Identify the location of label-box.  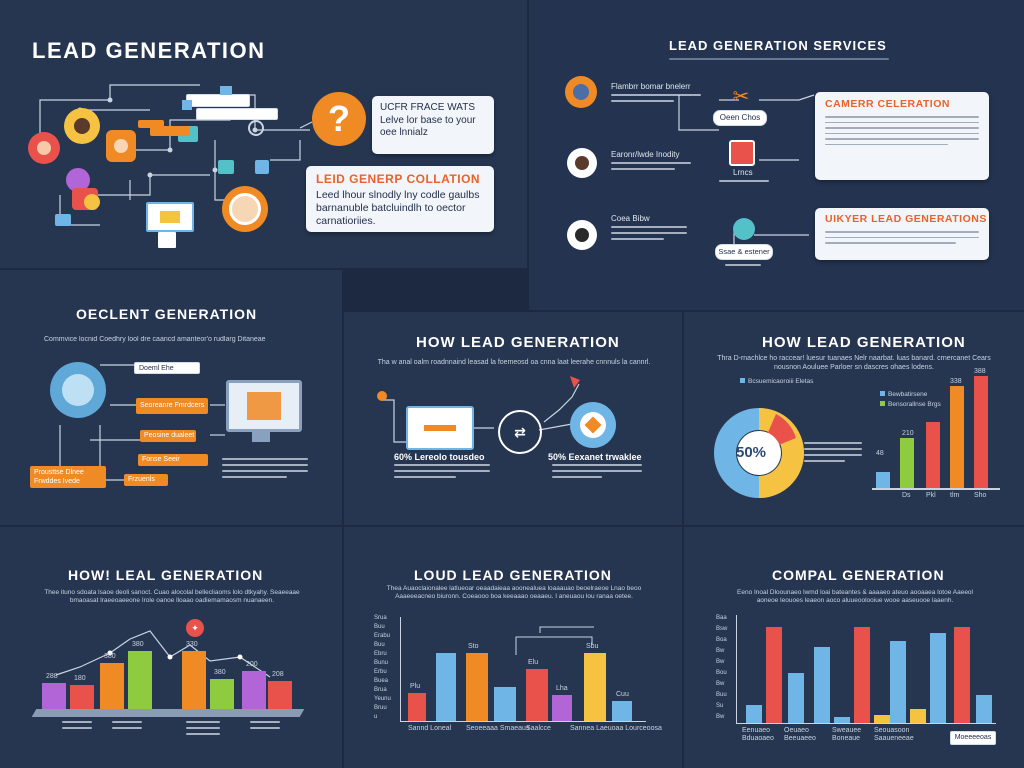
(237, 114).